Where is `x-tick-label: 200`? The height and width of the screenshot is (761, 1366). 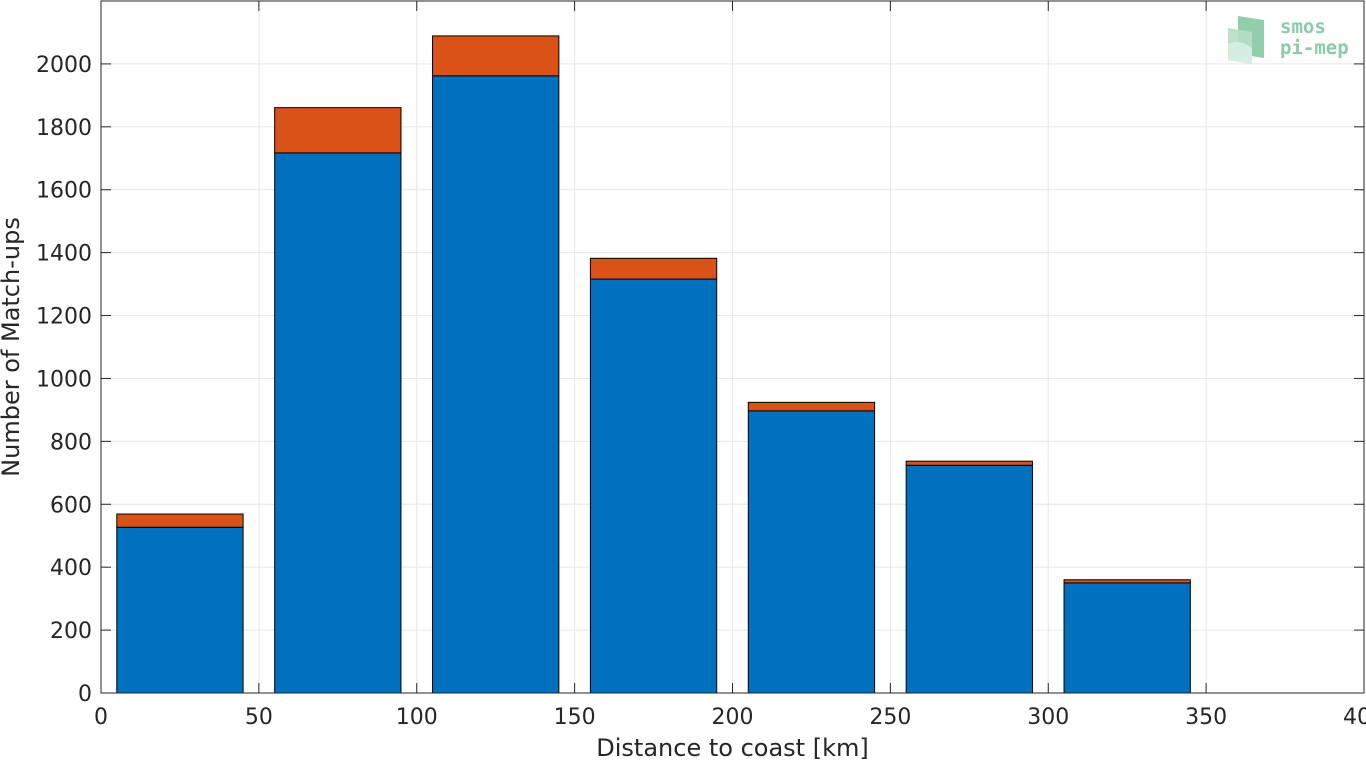 x-tick-label: 200 is located at coordinates (733, 717).